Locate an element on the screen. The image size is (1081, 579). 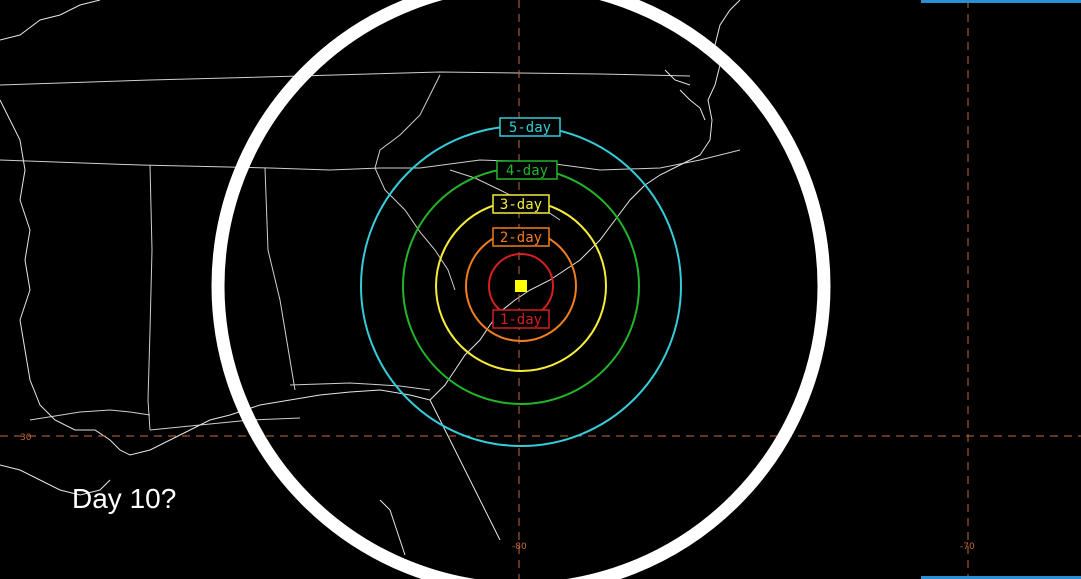
accent-bar-bottom is located at coordinates (1001, 577).